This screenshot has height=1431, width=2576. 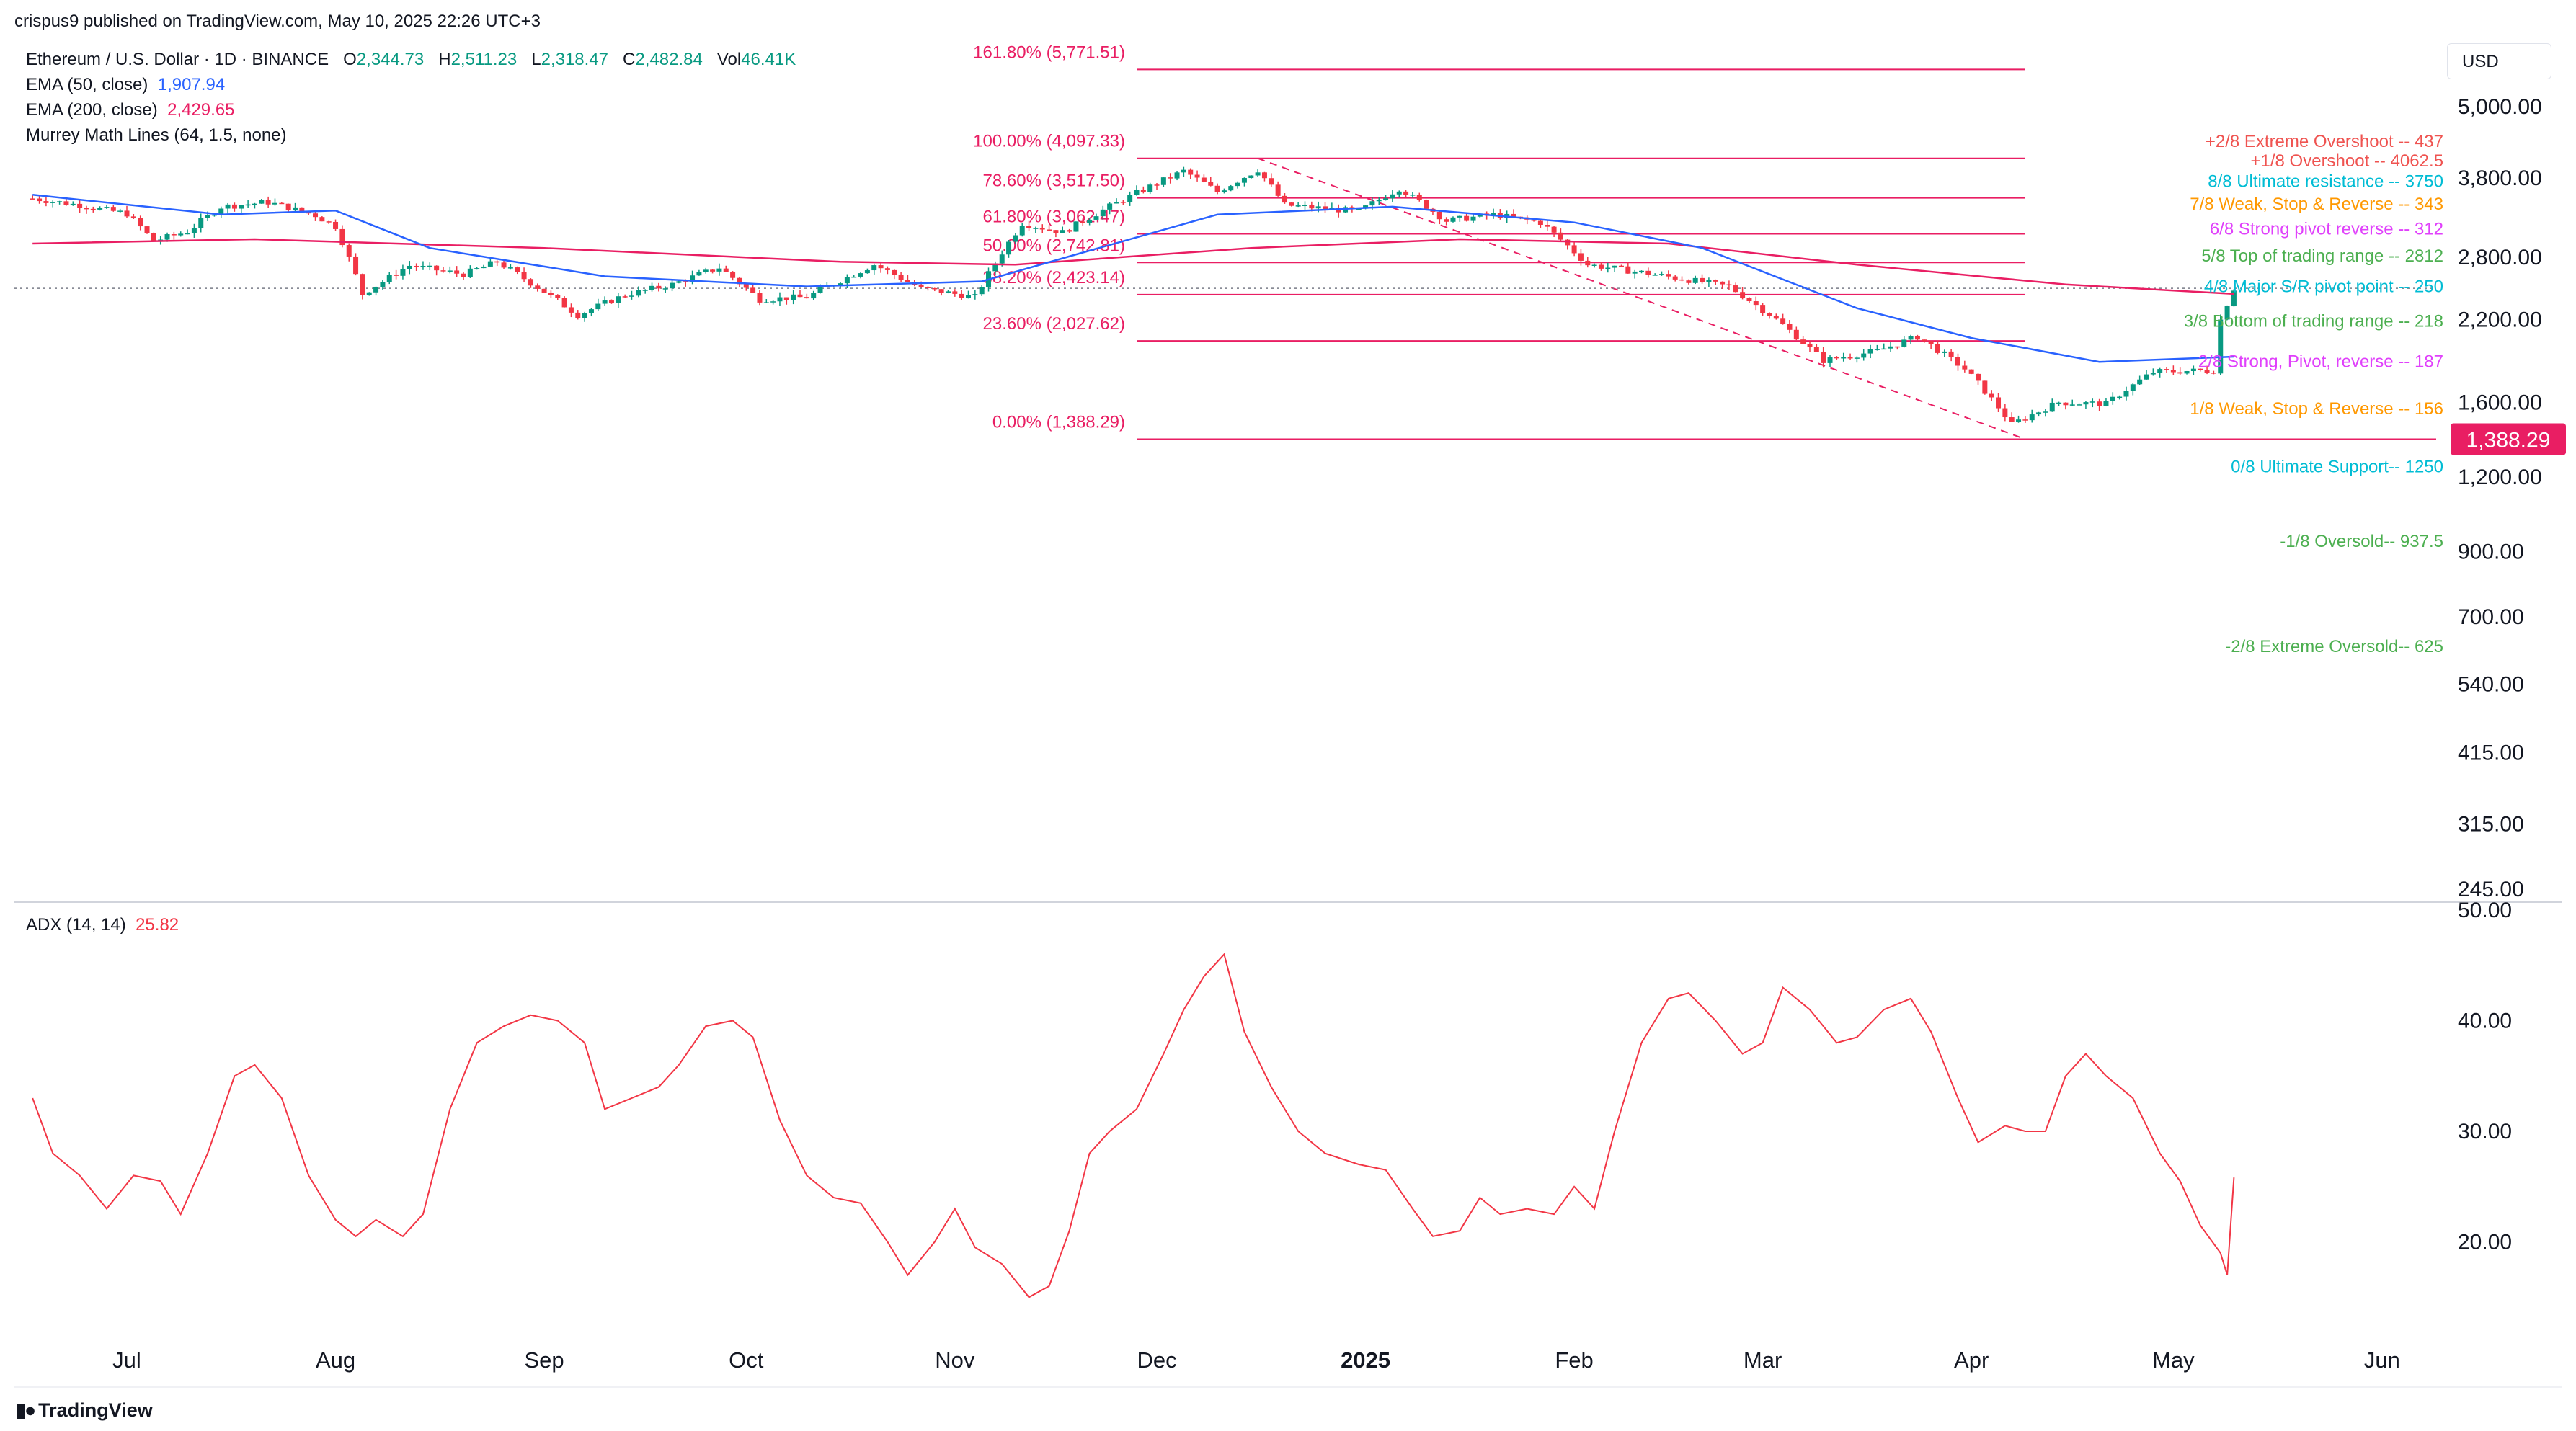 I want to click on murrey-level-label: -1/8 Oversold-- 937.5, so click(x=2361, y=541).